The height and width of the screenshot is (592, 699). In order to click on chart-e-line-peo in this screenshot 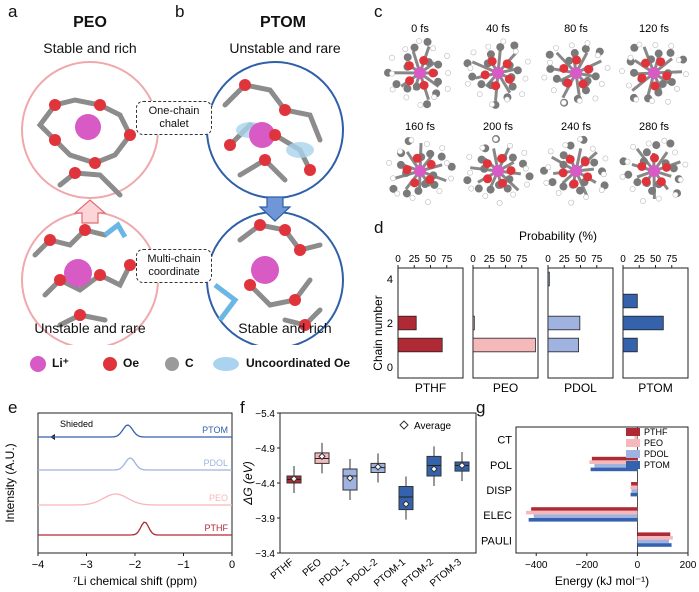, I will do `click(135, 499)`.